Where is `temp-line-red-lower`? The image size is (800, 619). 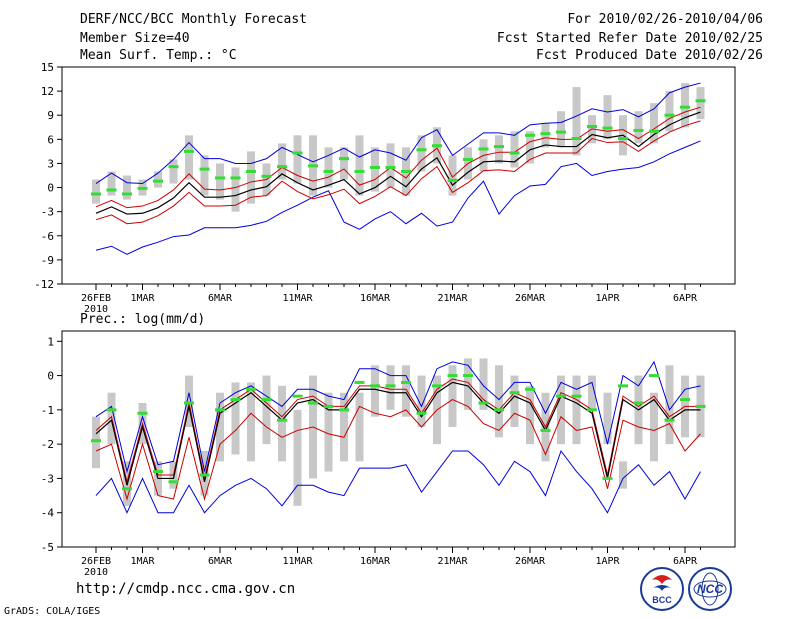
temp-line-red-lower is located at coordinates (398, 172).